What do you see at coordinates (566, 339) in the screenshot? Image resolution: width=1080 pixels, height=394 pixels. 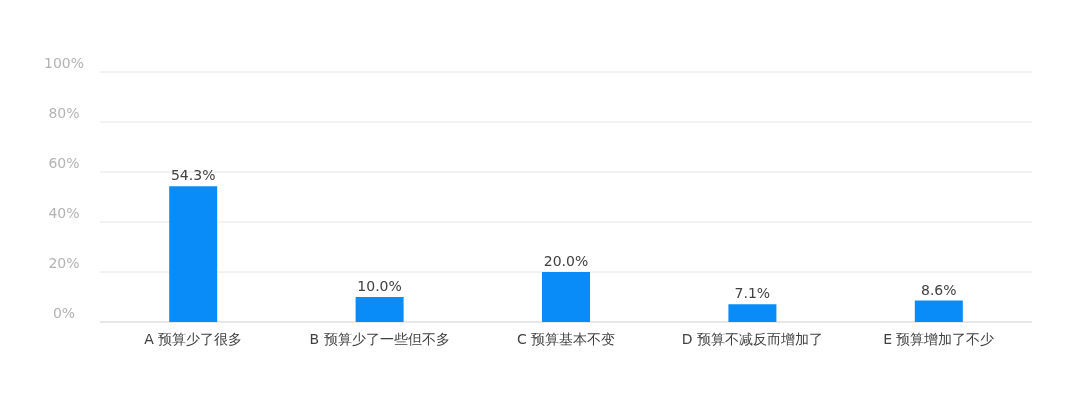 I see `x-tick-label: C 预算基本不变` at bounding box center [566, 339].